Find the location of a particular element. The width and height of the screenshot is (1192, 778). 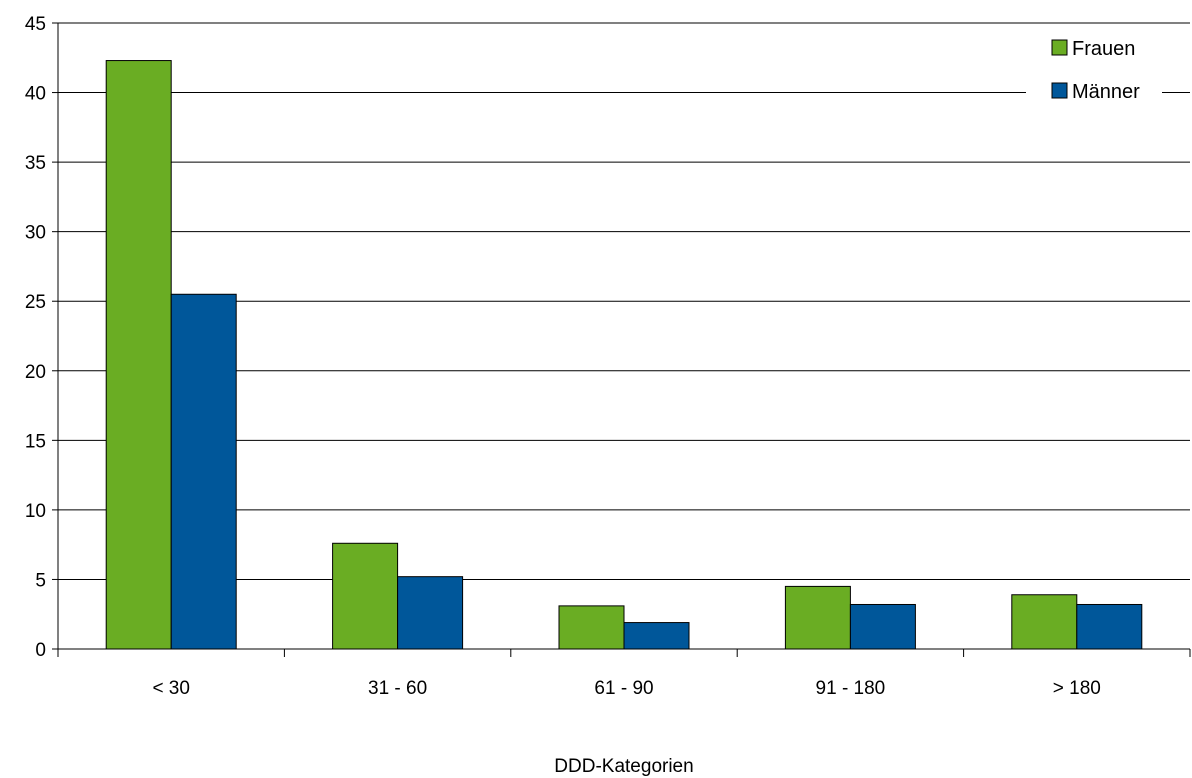

x-axis-title: DDD-Kategorien is located at coordinates (623, 766).